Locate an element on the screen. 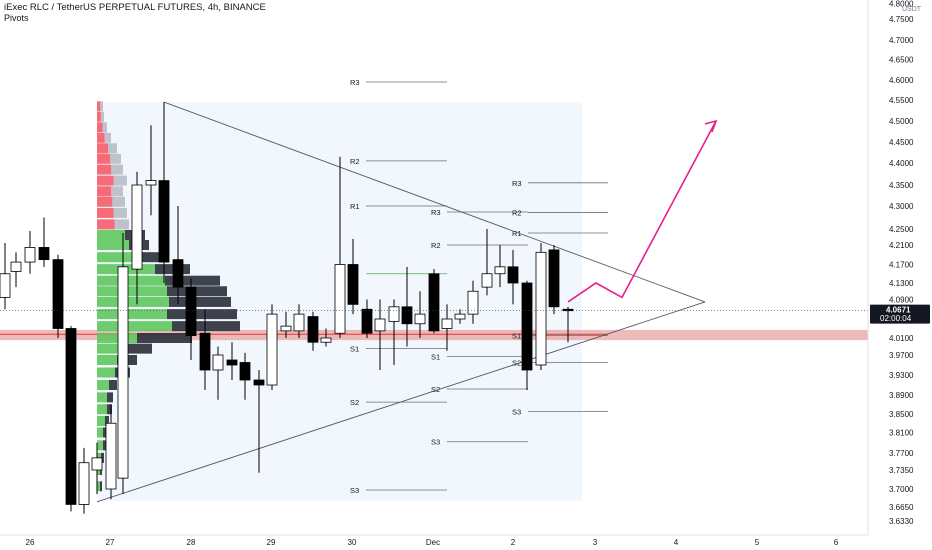 Image resolution: width=932 pixels, height=550 pixels. time-tick: 27 is located at coordinates (110, 542).